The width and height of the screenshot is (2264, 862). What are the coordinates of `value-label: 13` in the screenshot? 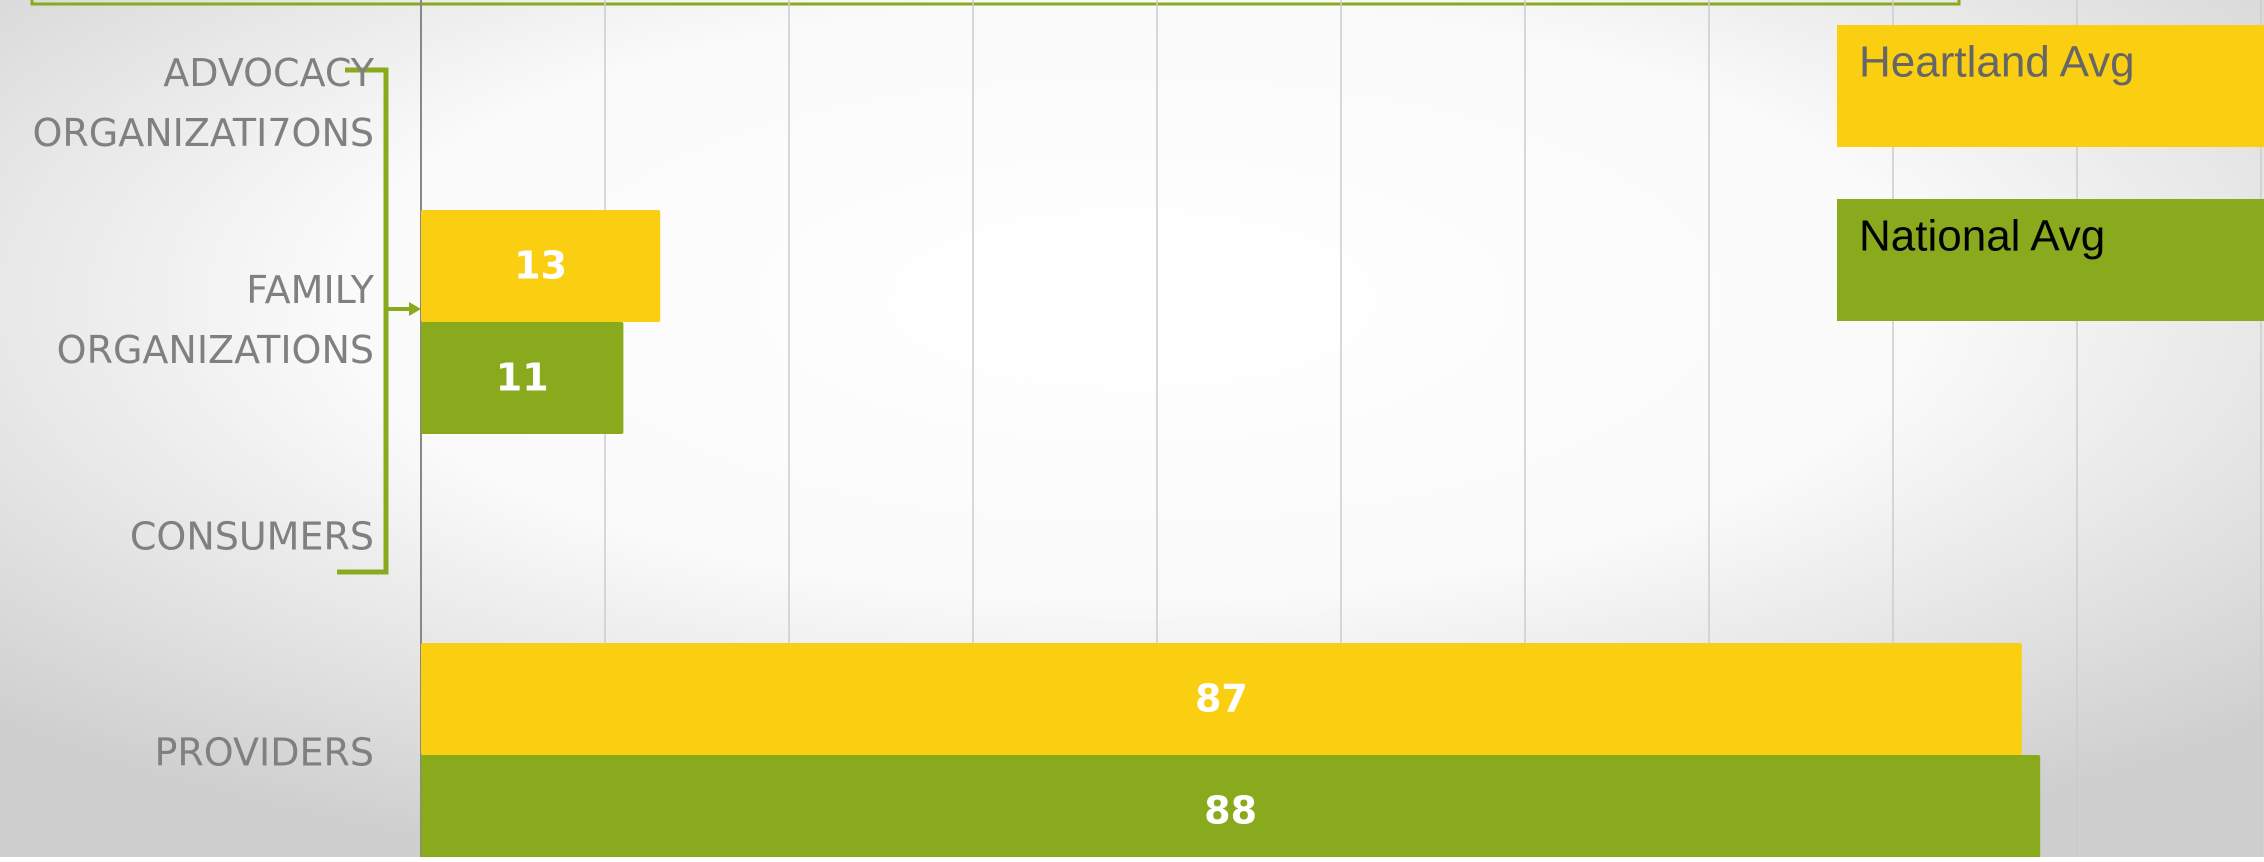 It's located at (540, 266).